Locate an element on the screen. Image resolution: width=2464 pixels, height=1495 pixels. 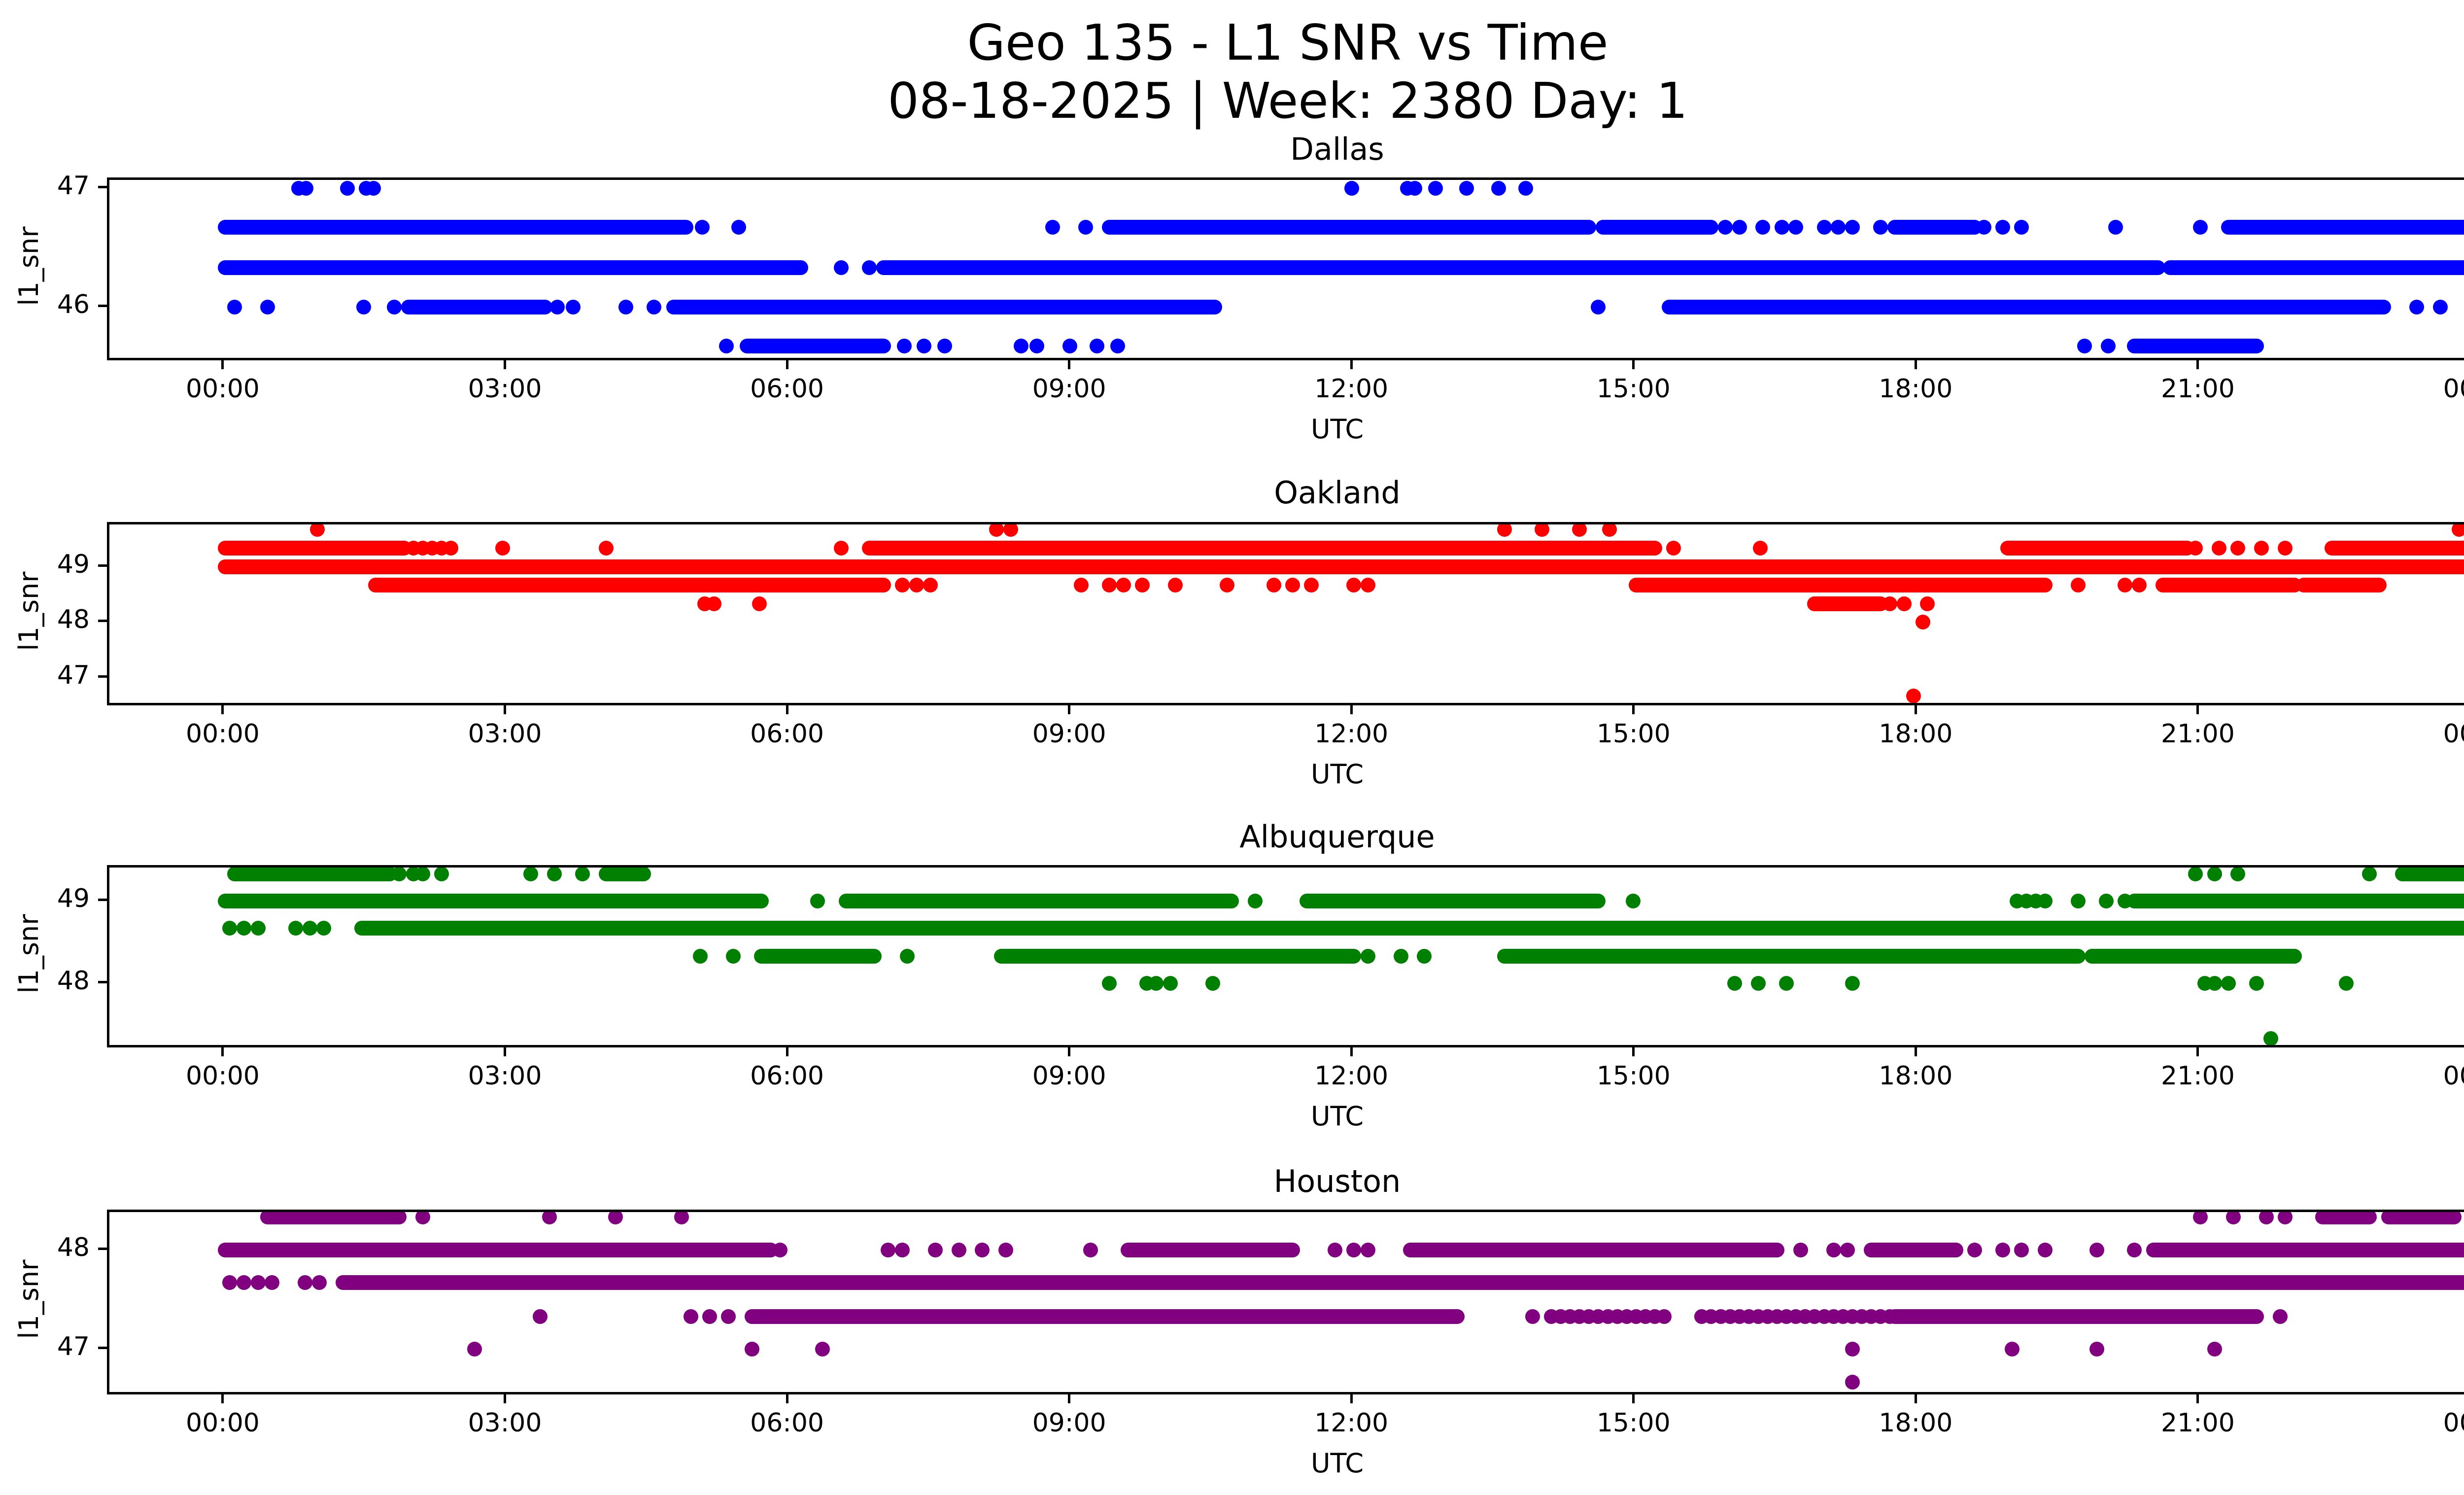
subplot-title-dallas: Dallas is located at coordinates (1337, 149).